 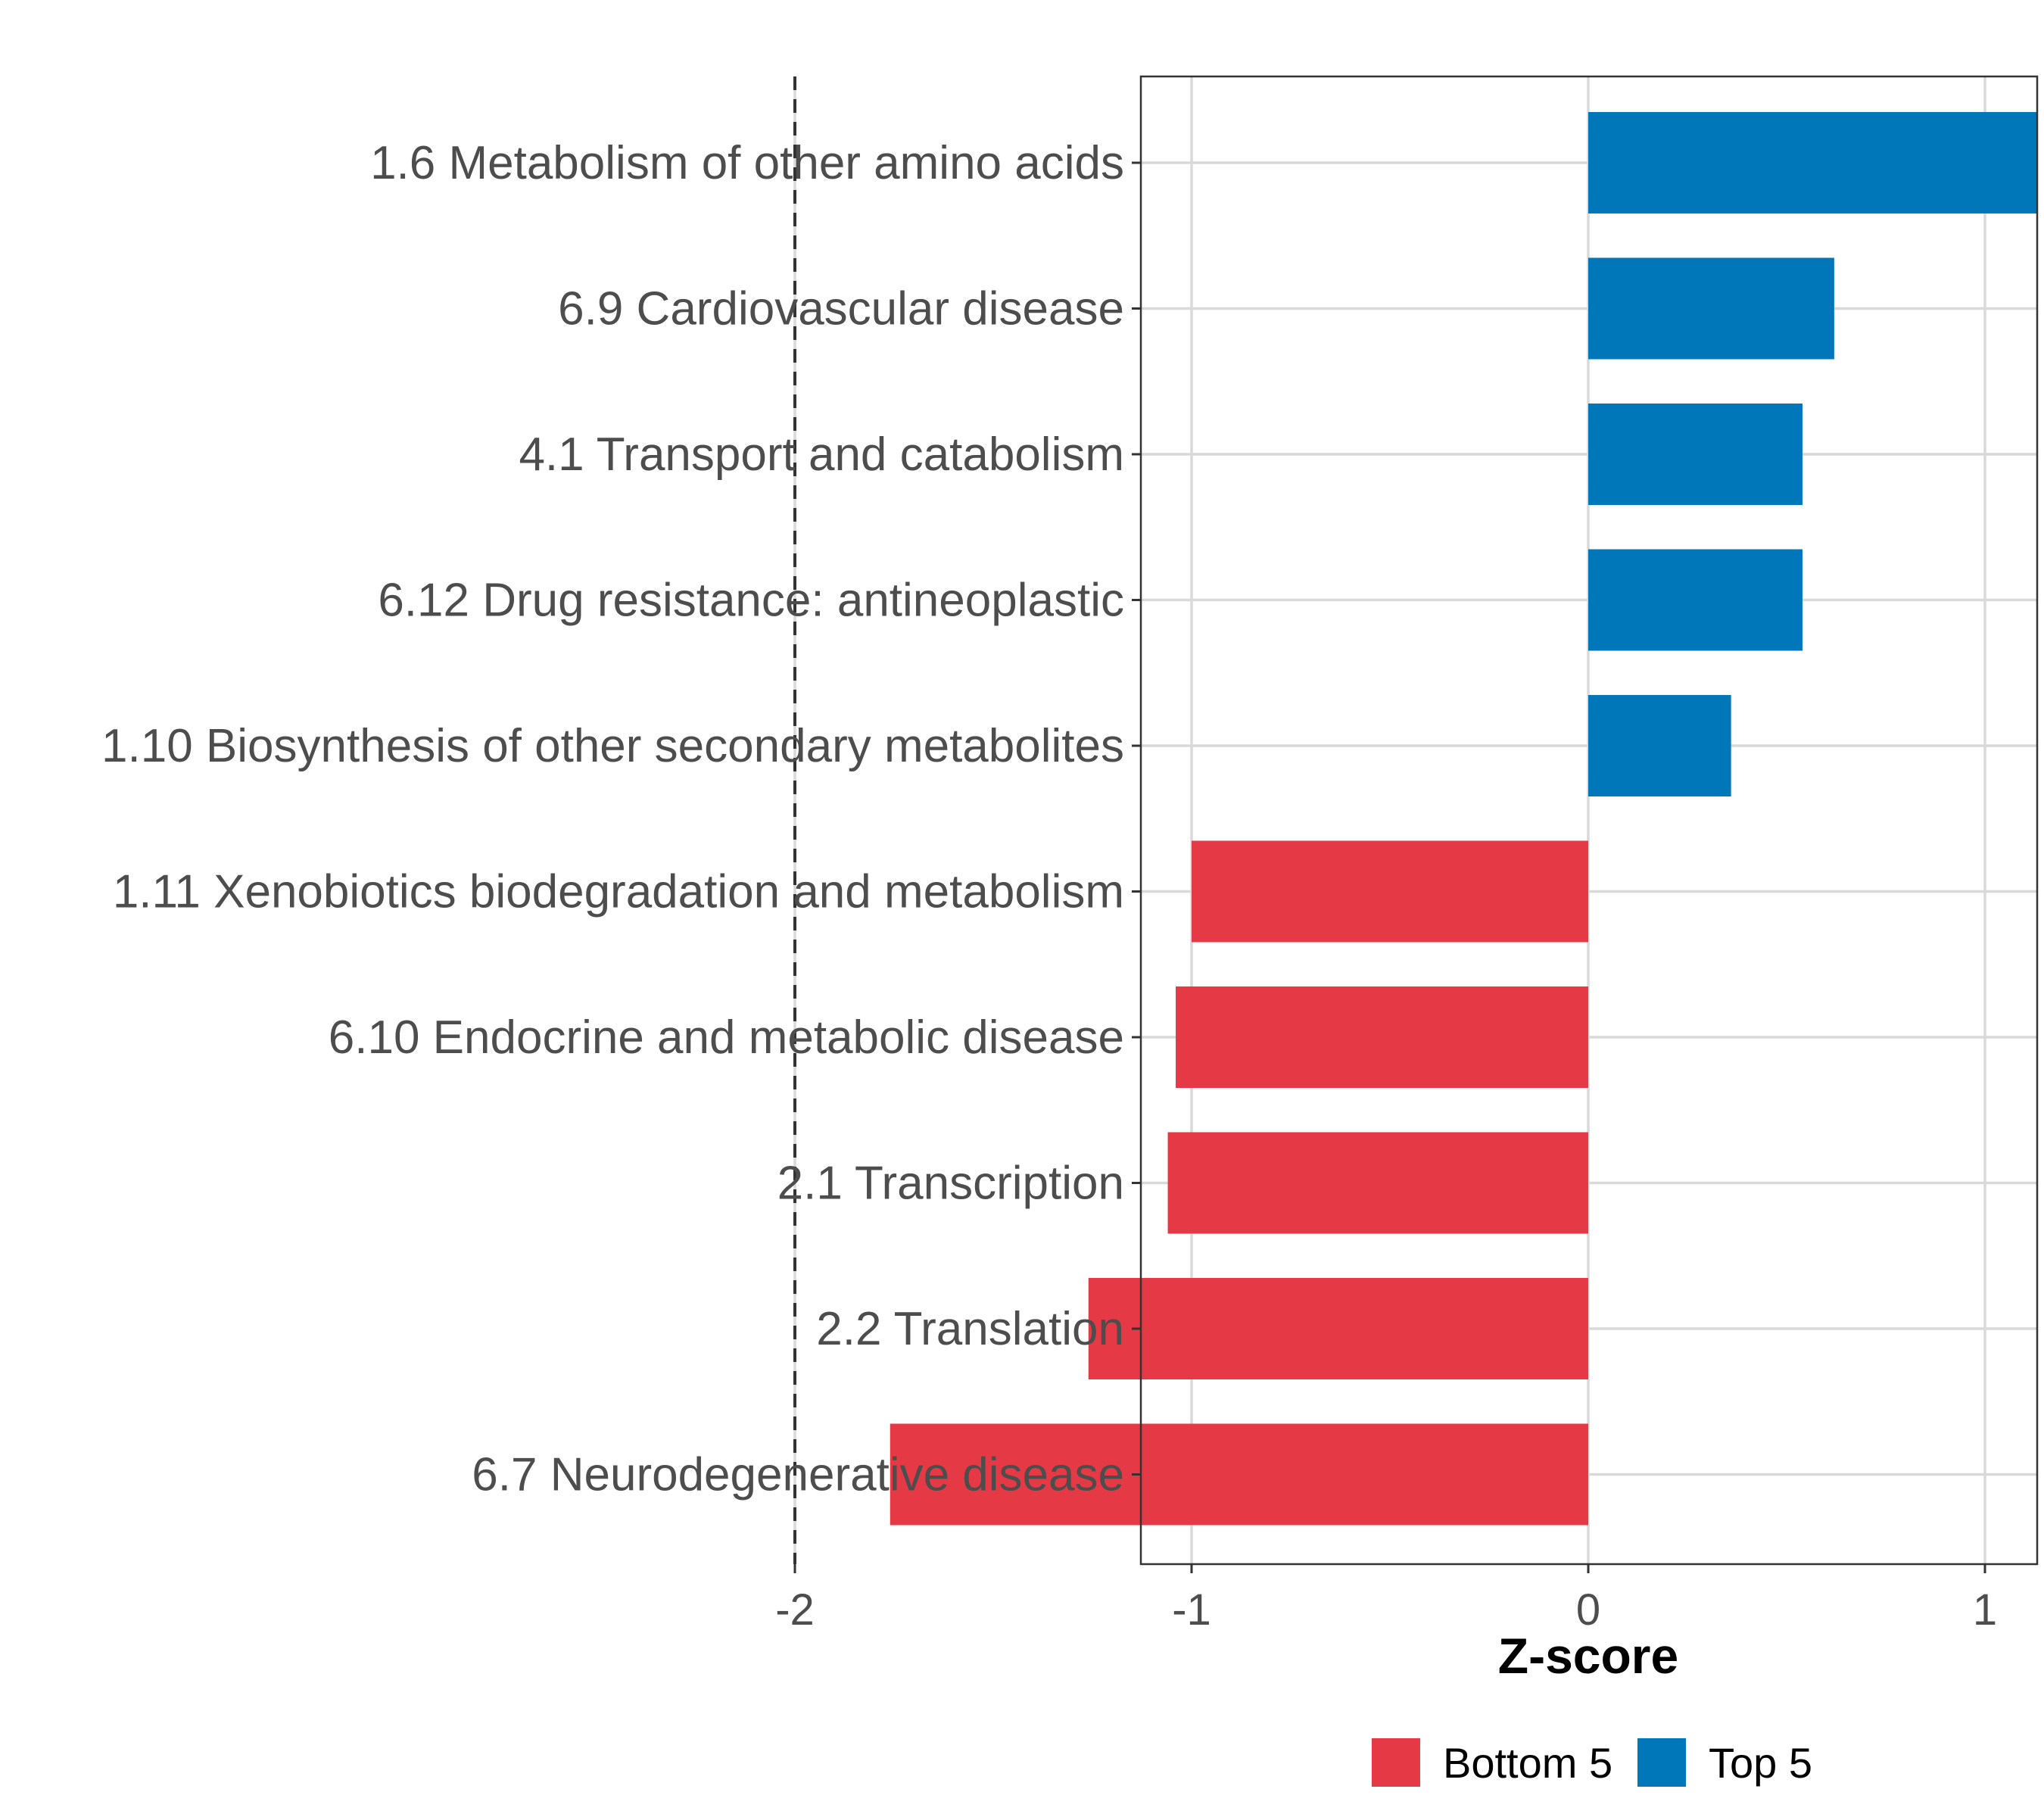 What do you see at coordinates (1191, 1610) in the screenshot?
I see `x-tick-label: -1` at bounding box center [1191, 1610].